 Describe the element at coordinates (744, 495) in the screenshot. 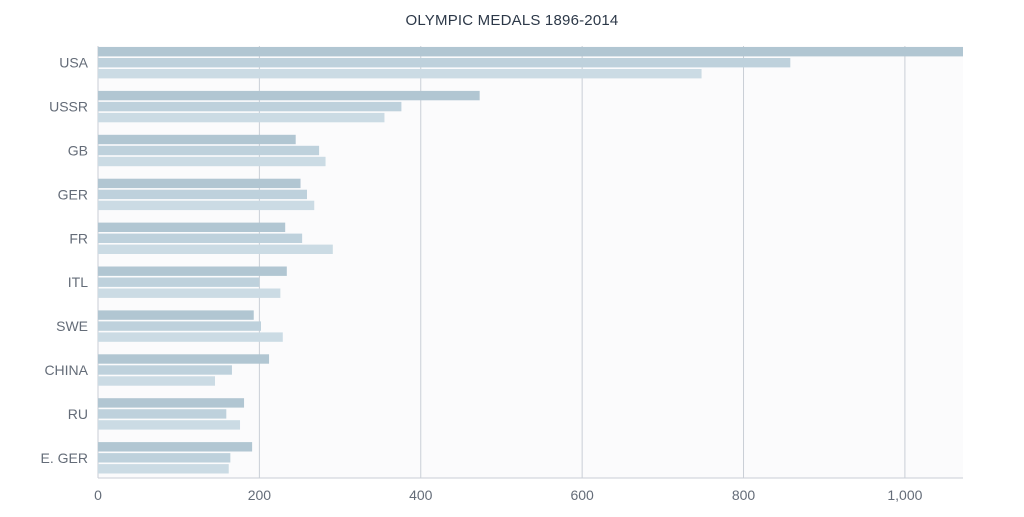

I see `x-tick-label: 800` at that location.